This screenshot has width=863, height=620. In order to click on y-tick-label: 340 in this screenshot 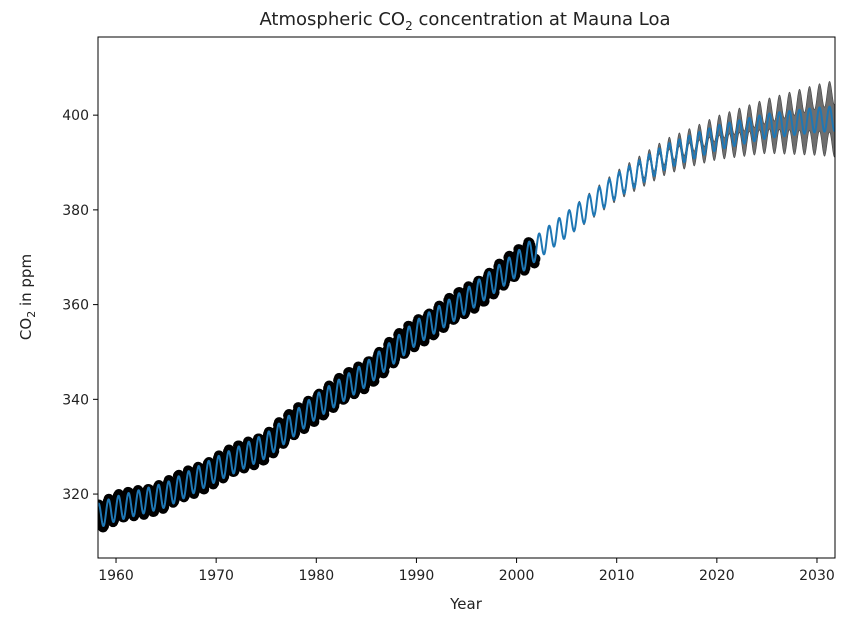, I will do `click(75, 400)`.